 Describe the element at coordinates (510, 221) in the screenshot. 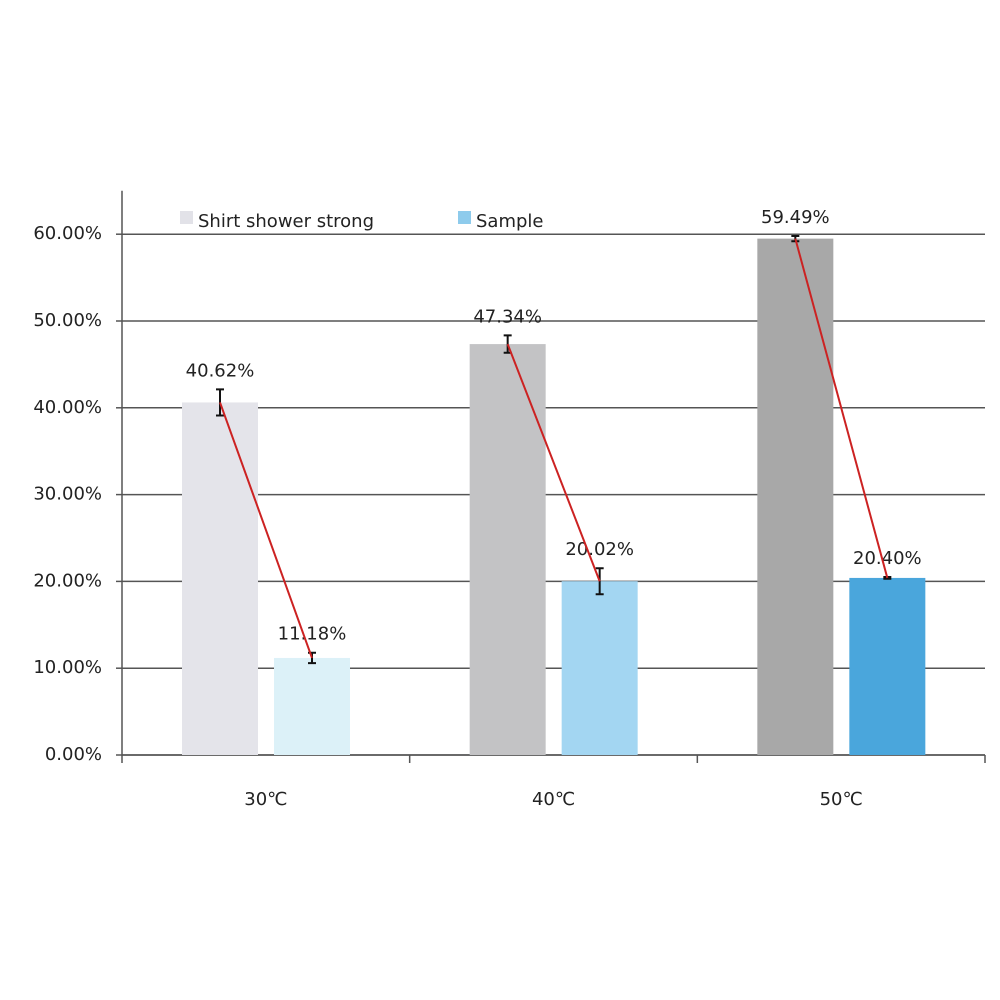

I see `legend-label: Sample` at that location.